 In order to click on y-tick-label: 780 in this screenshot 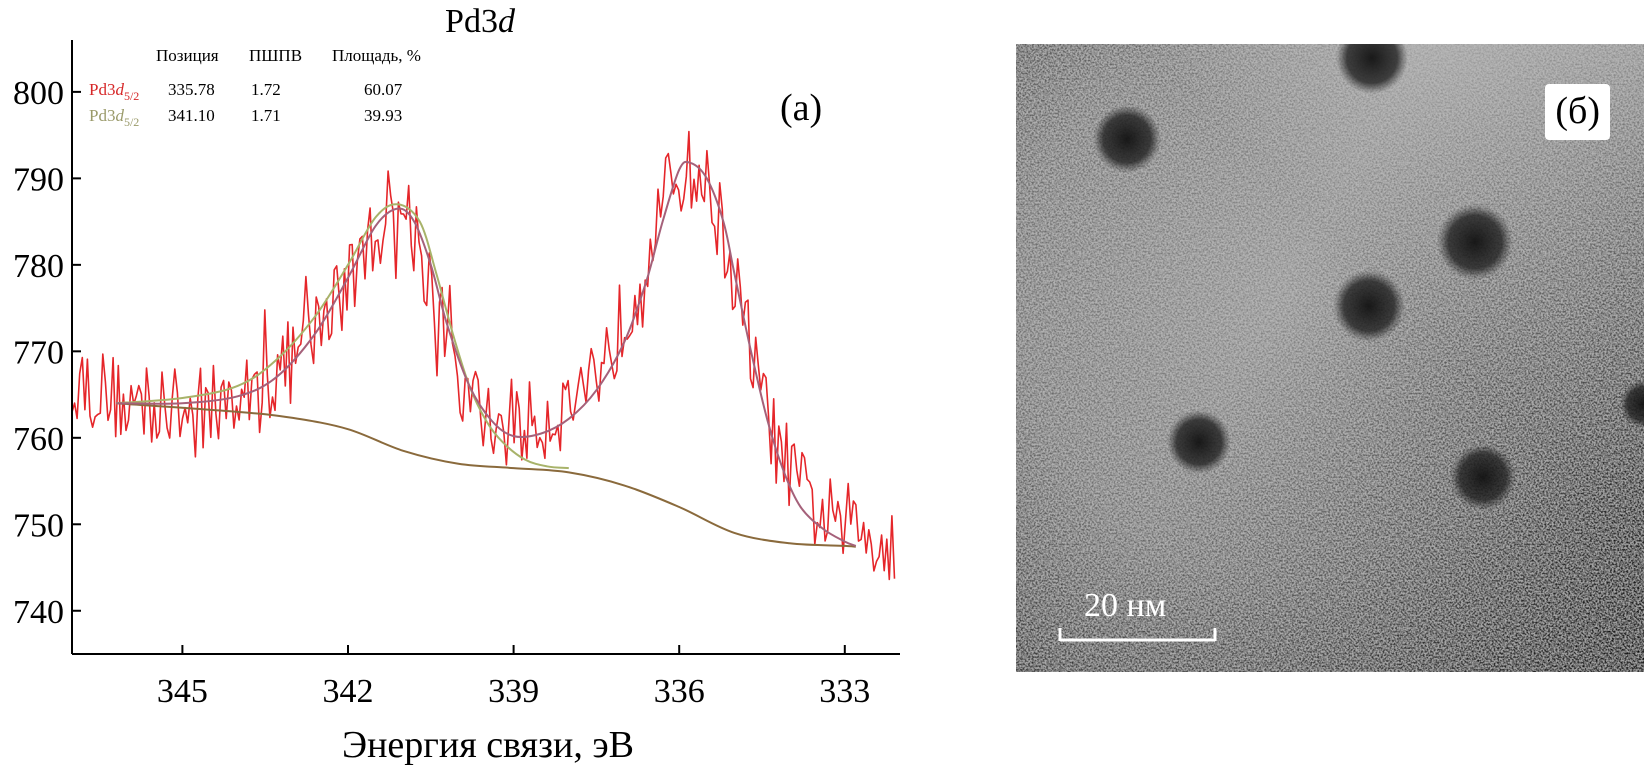, I will do `click(38, 266)`.